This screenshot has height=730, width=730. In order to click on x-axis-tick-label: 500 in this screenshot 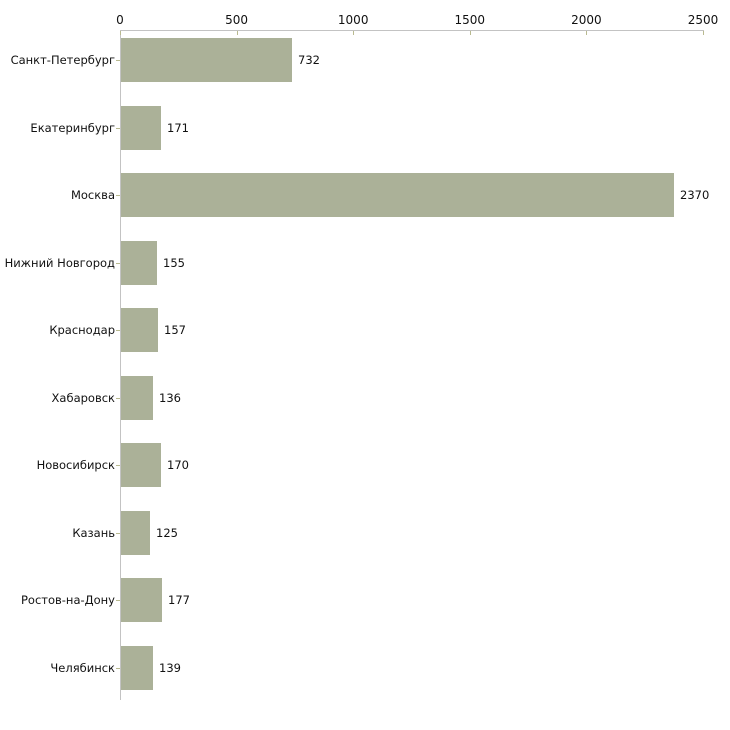, I will do `click(237, 20)`.